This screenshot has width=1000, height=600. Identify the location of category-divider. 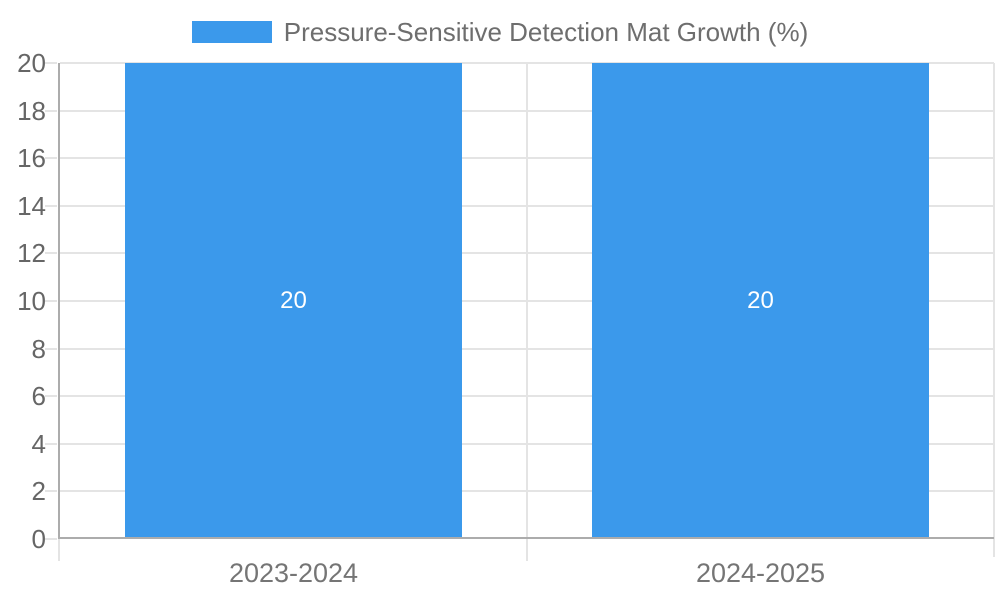
(527, 312).